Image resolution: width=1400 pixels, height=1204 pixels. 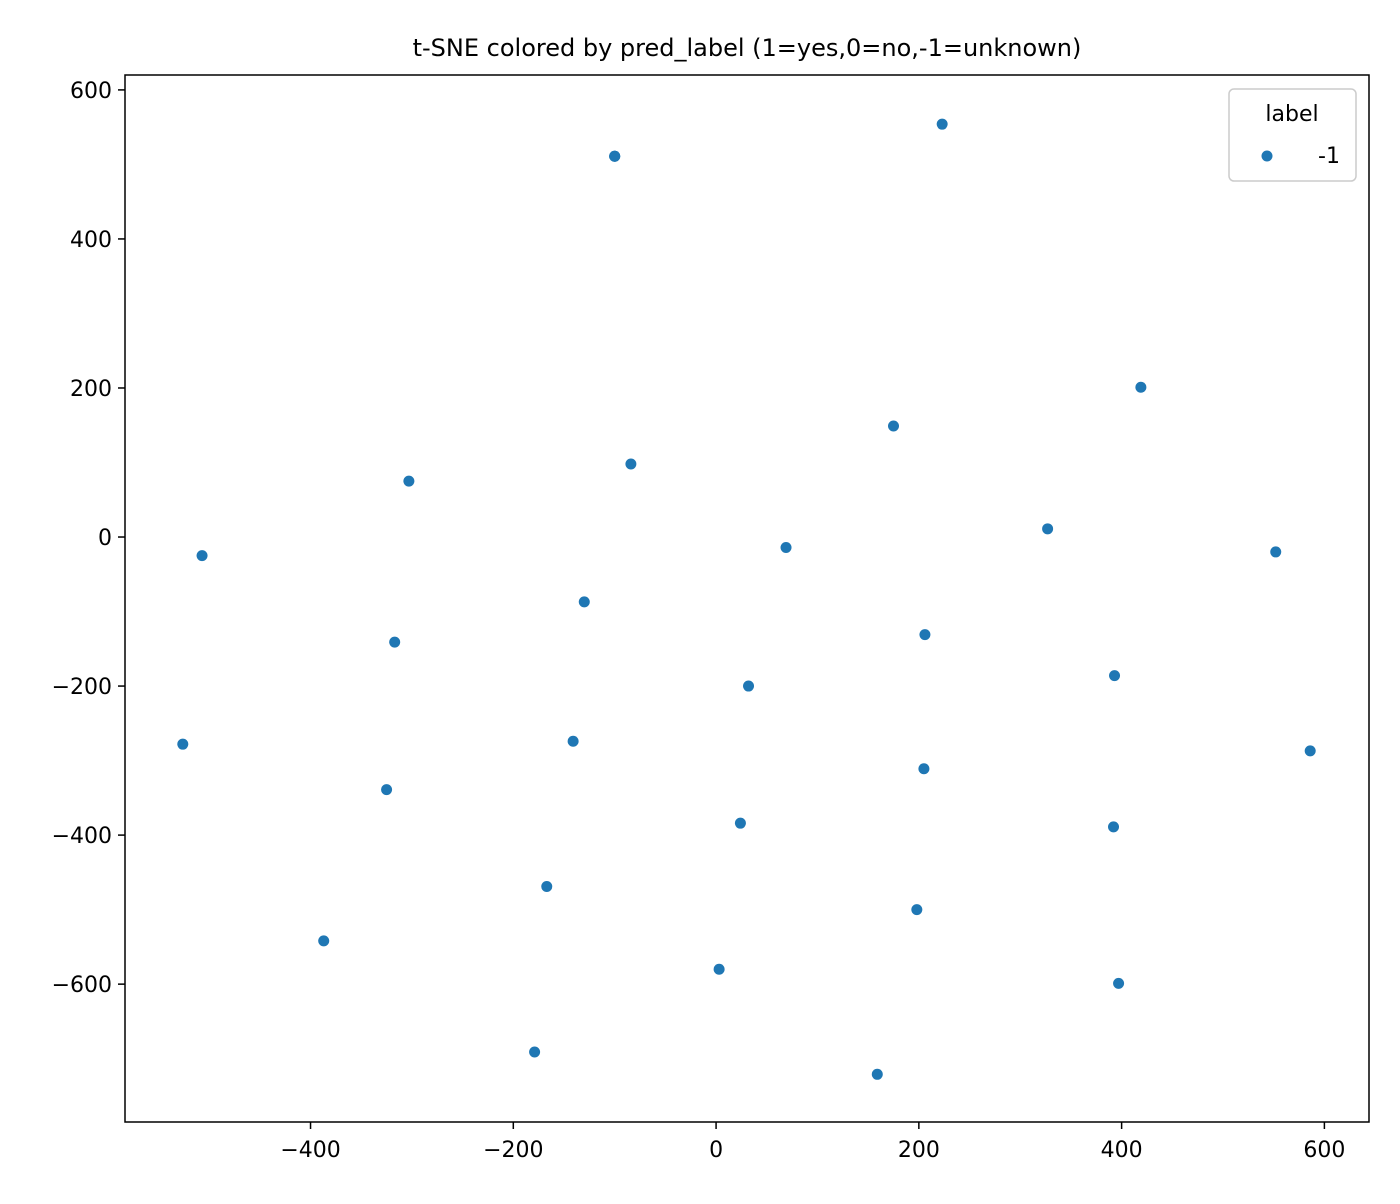 What do you see at coordinates (1122, 1150) in the screenshot?
I see `x-tick-label: 400` at bounding box center [1122, 1150].